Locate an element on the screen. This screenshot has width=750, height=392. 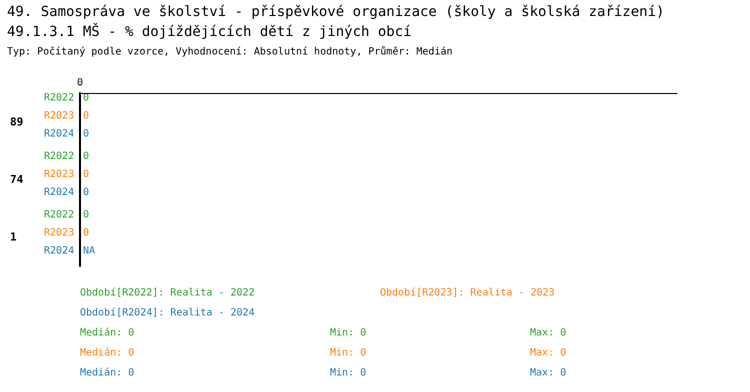
text: Typ: Počítaný podle vzorce, Vyhodnocení: Absolutní hodnoty, Průměr: Medián is located at coordinates (230, 52).